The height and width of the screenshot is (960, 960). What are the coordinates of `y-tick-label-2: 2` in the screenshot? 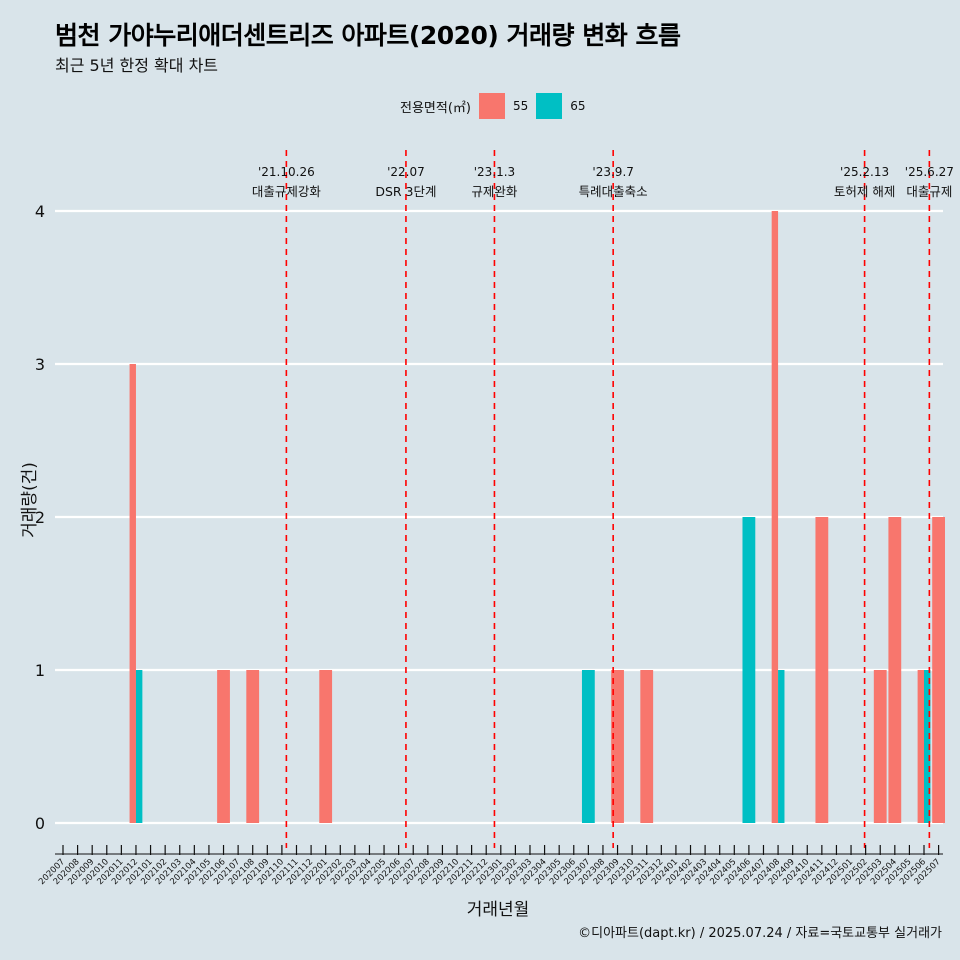 It's located at (40, 517).